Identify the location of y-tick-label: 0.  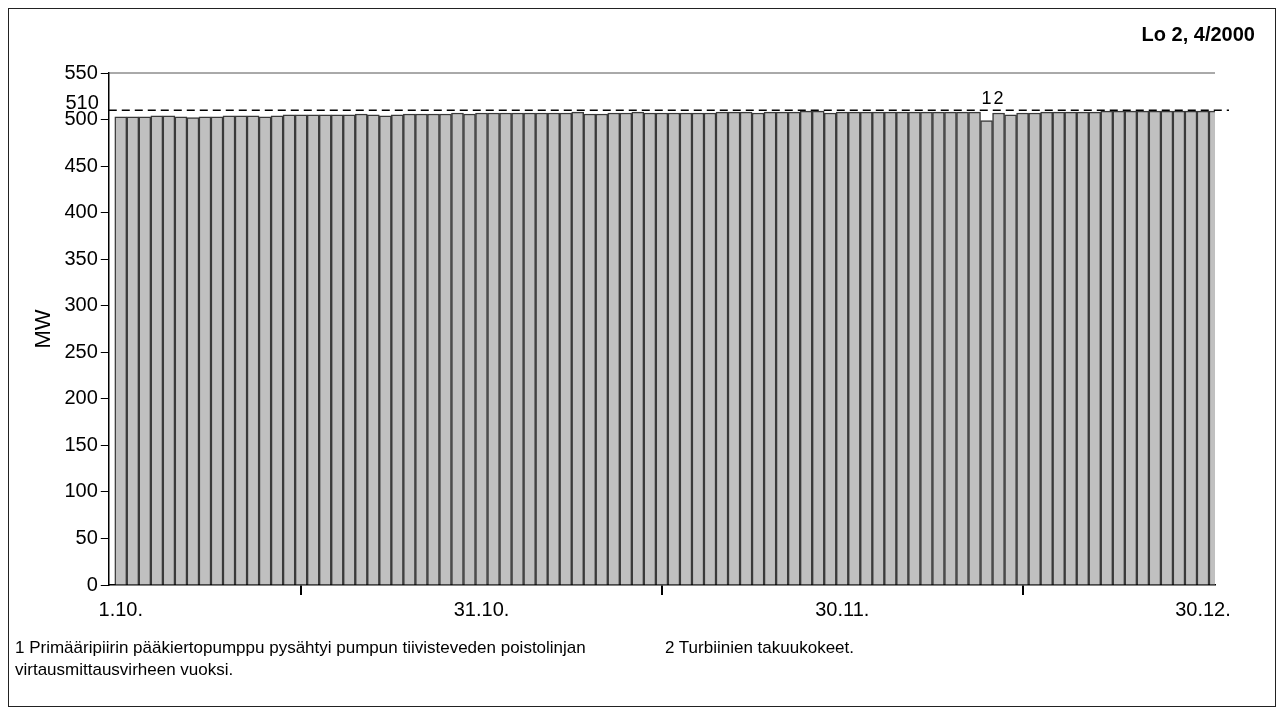
(92, 583).